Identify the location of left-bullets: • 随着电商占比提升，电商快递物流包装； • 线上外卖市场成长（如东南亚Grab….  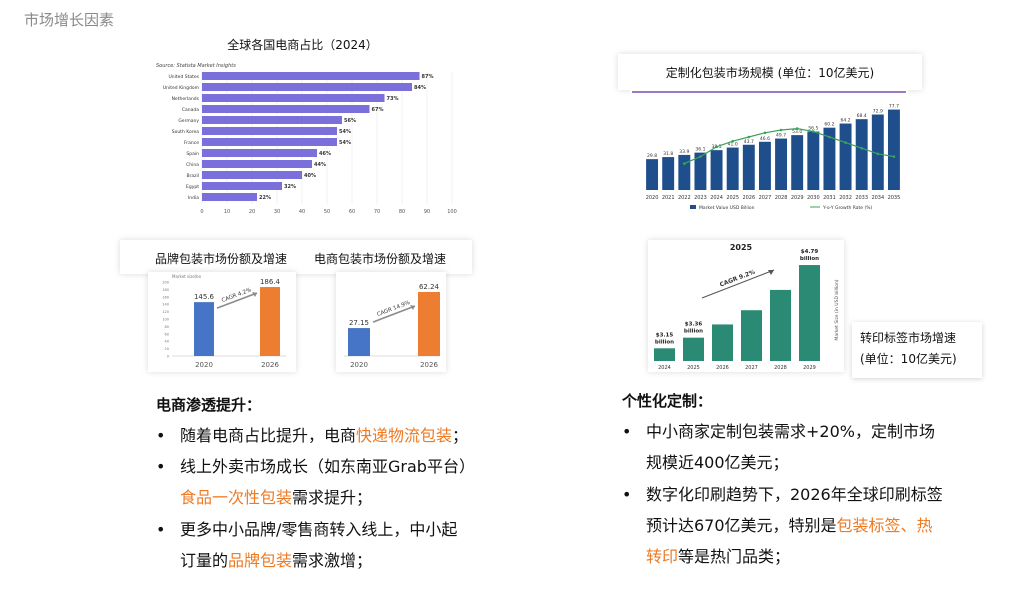
(356, 502).